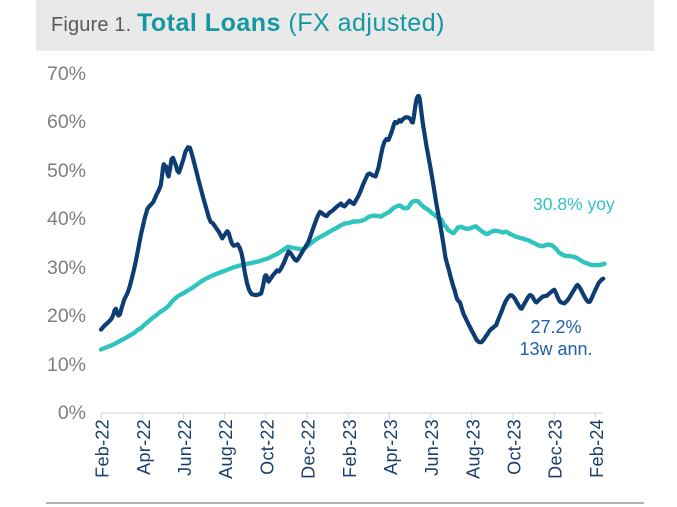 The image size is (677, 507). What do you see at coordinates (103, 448) in the screenshot?
I see `svg-text: Feb-22` at bounding box center [103, 448].